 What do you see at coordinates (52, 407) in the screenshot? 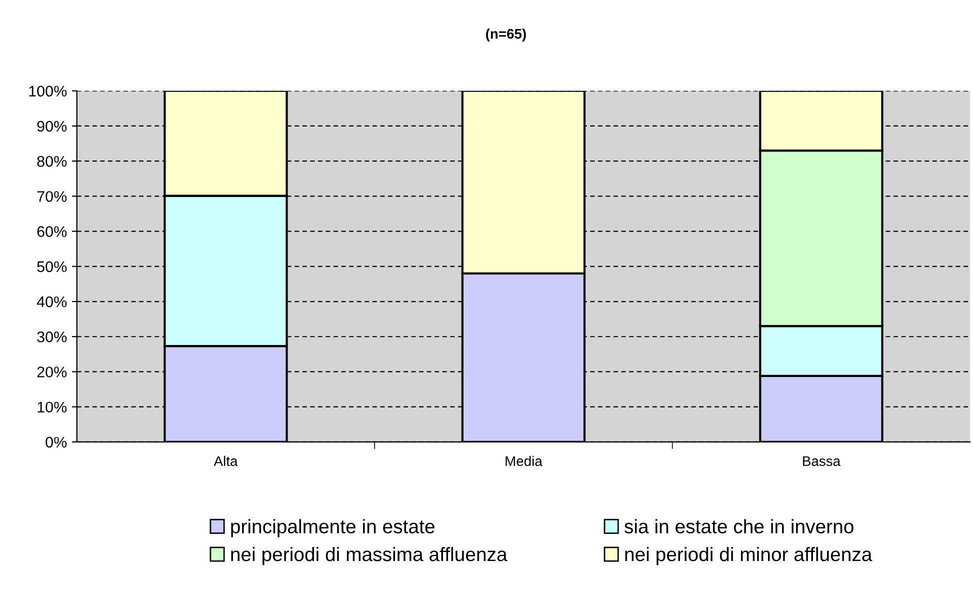
I see `y-tick-label: 10%` at bounding box center [52, 407].